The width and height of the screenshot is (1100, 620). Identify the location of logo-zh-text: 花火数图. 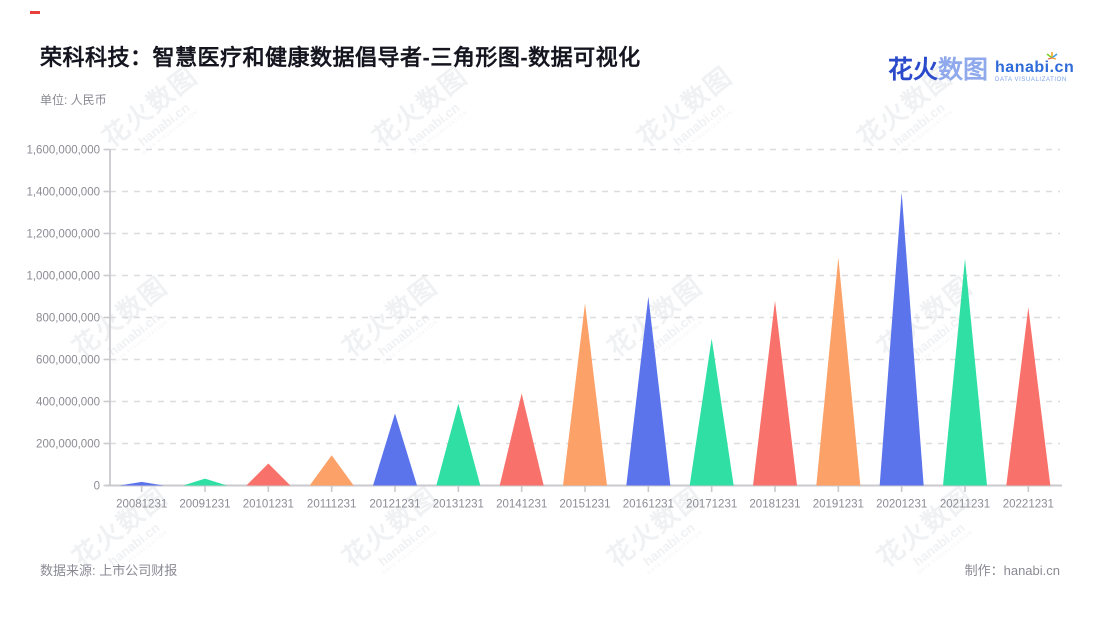
(938, 70).